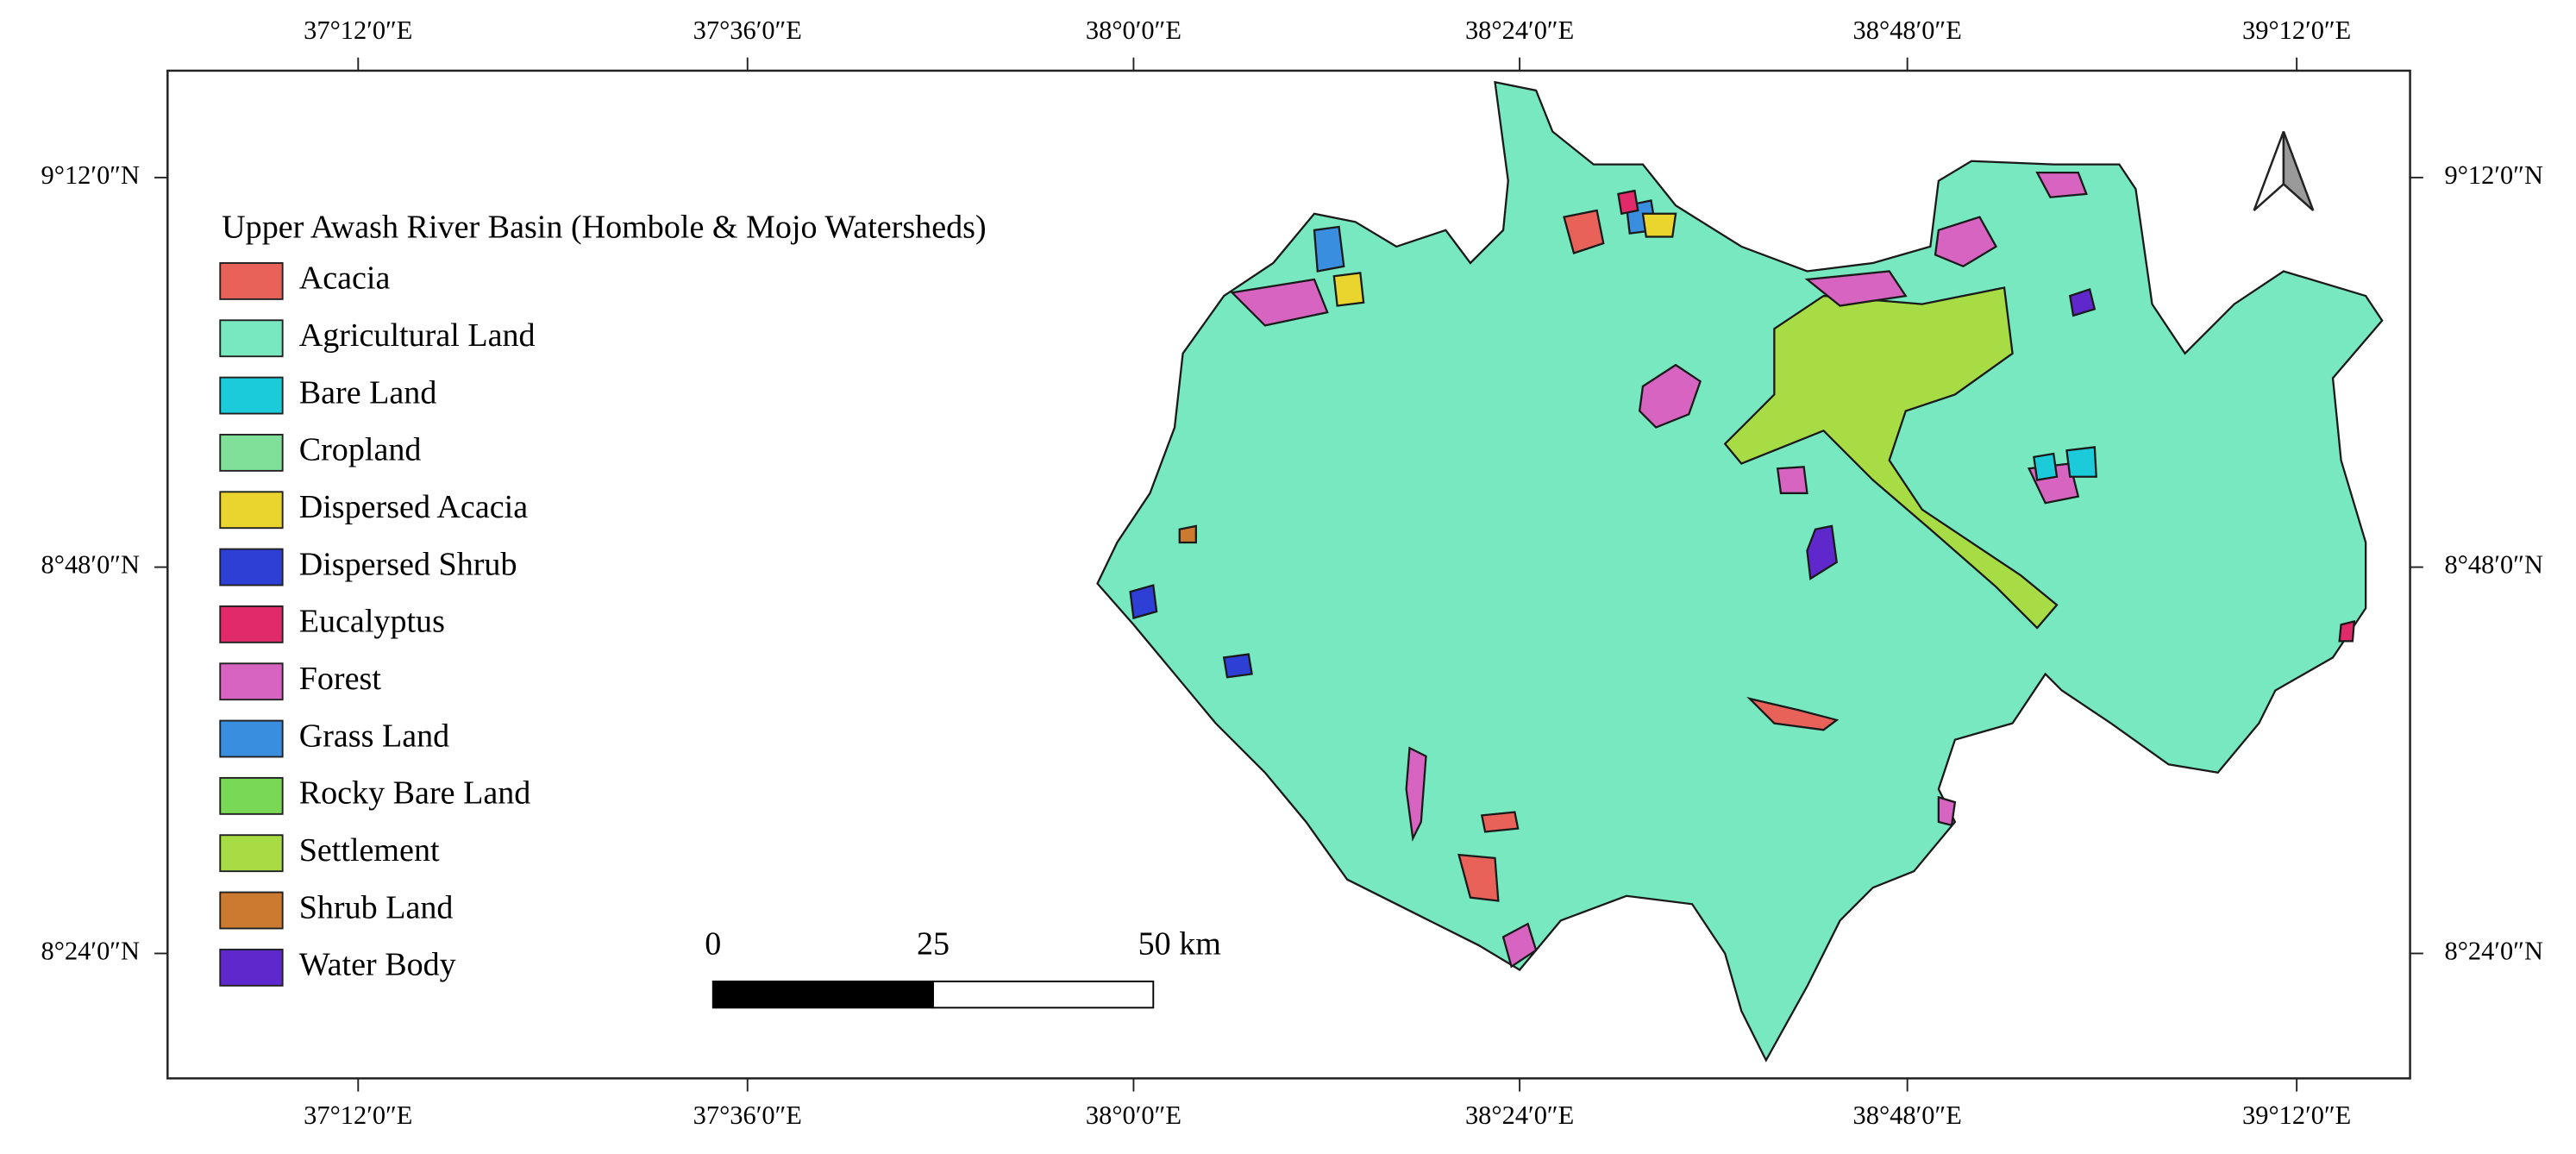 The image size is (2576, 1154). I want to click on x-label-top: 37°36′0″E, so click(747, 31).